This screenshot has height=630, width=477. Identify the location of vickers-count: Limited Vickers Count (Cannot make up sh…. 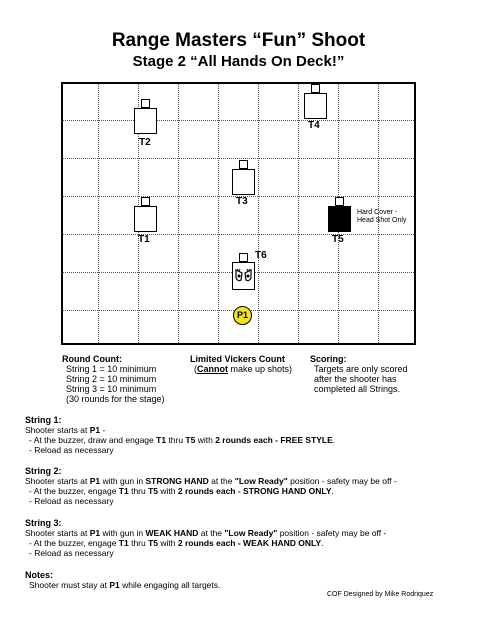
(241, 364).